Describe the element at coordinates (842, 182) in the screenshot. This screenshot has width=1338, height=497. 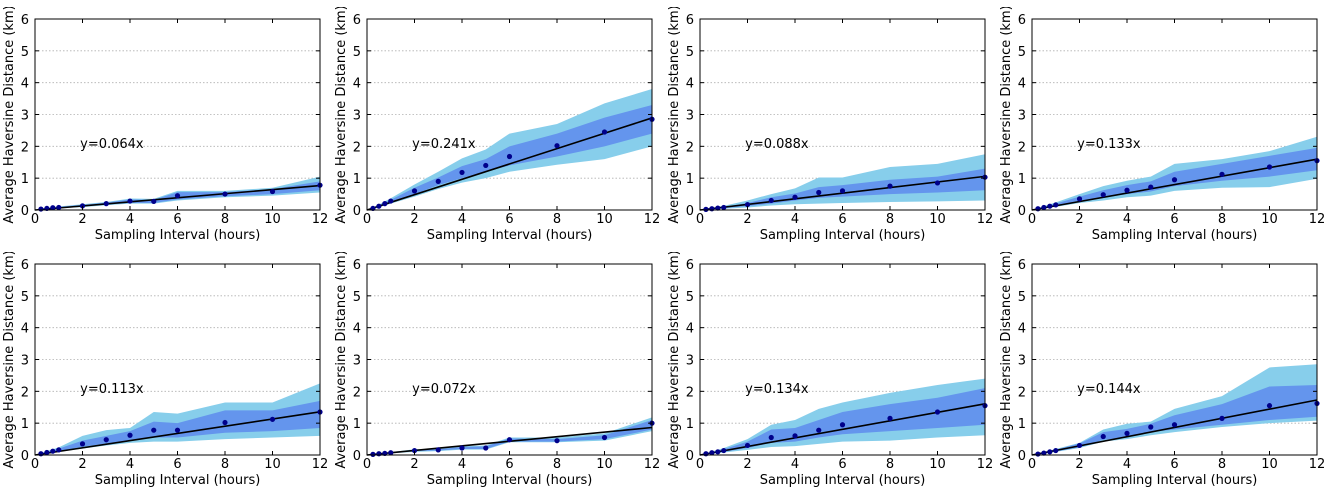
I see `outer-confidence-band` at that location.